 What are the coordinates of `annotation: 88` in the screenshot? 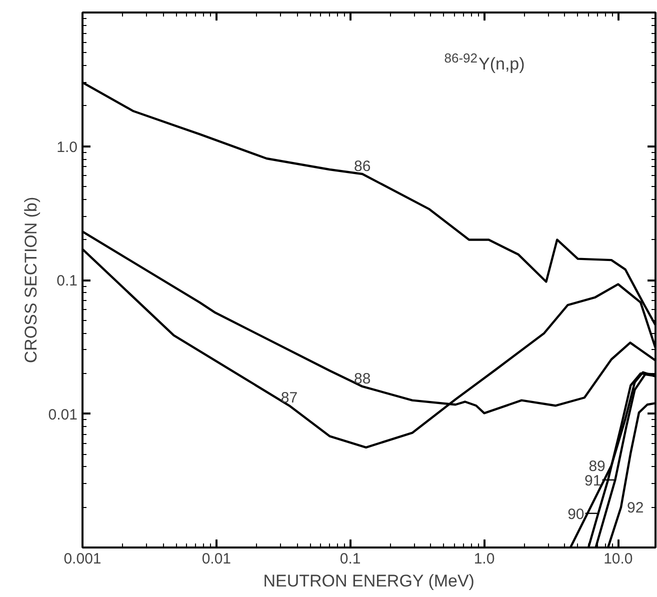 It's located at (362, 379).